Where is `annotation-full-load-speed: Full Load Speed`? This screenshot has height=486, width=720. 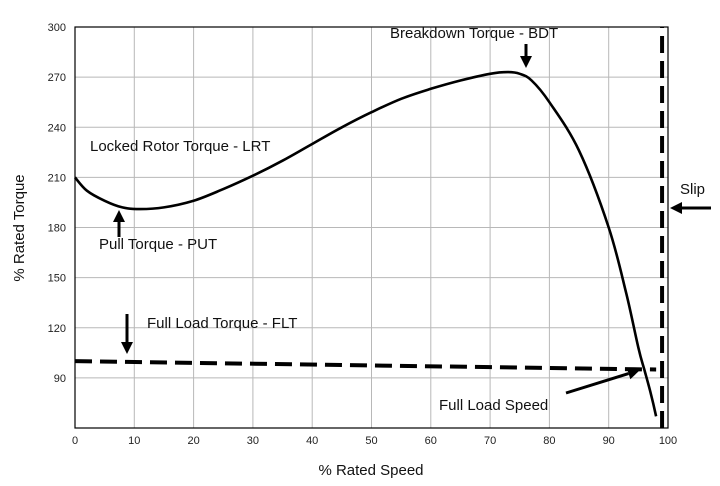 annotation-full-load-speed: Full Load Speed is located at coordinates (493, 405).